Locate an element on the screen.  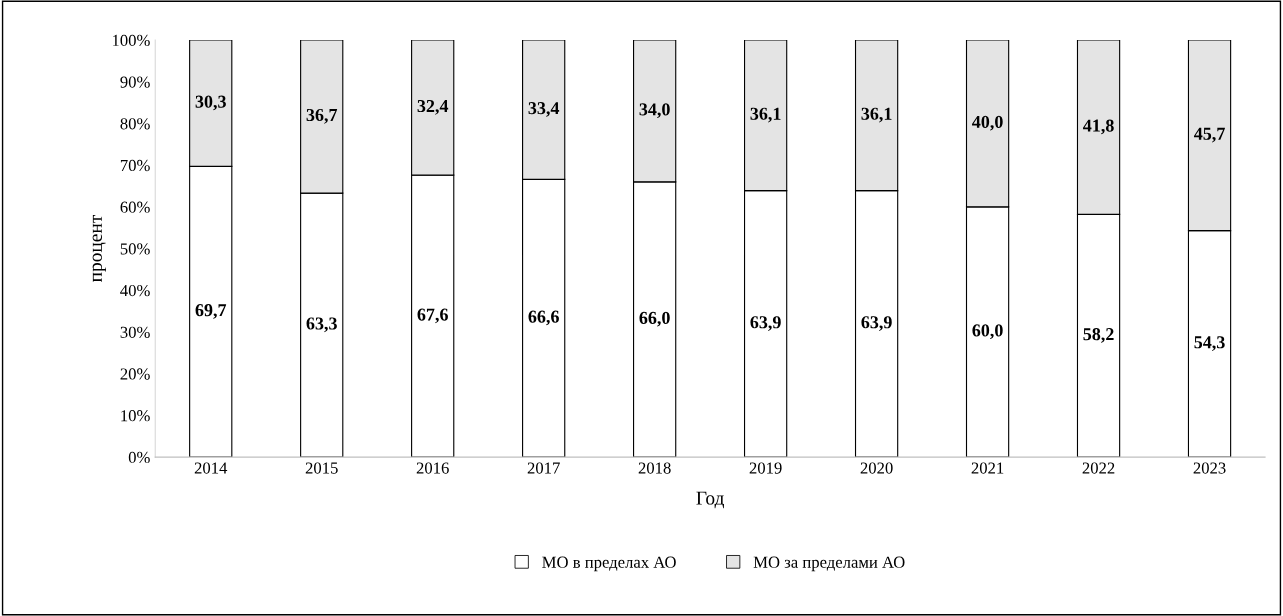
y-tick-label: 60% is located at coordinates (135, 207).